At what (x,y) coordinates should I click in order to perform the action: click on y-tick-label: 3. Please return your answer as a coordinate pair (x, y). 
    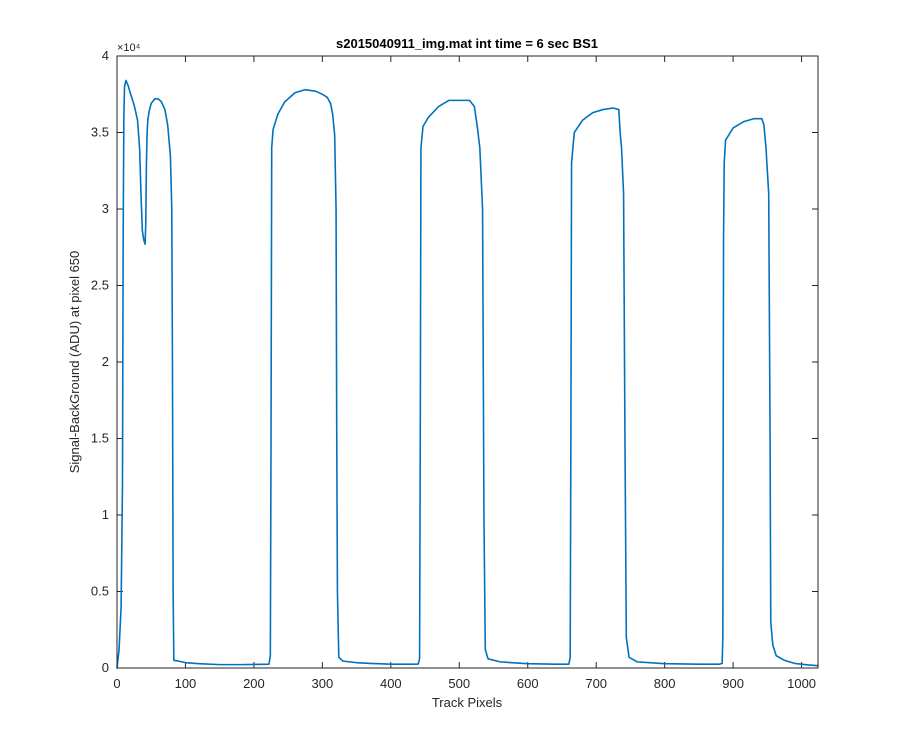
    Looking at the image, I should click on (105, 208).